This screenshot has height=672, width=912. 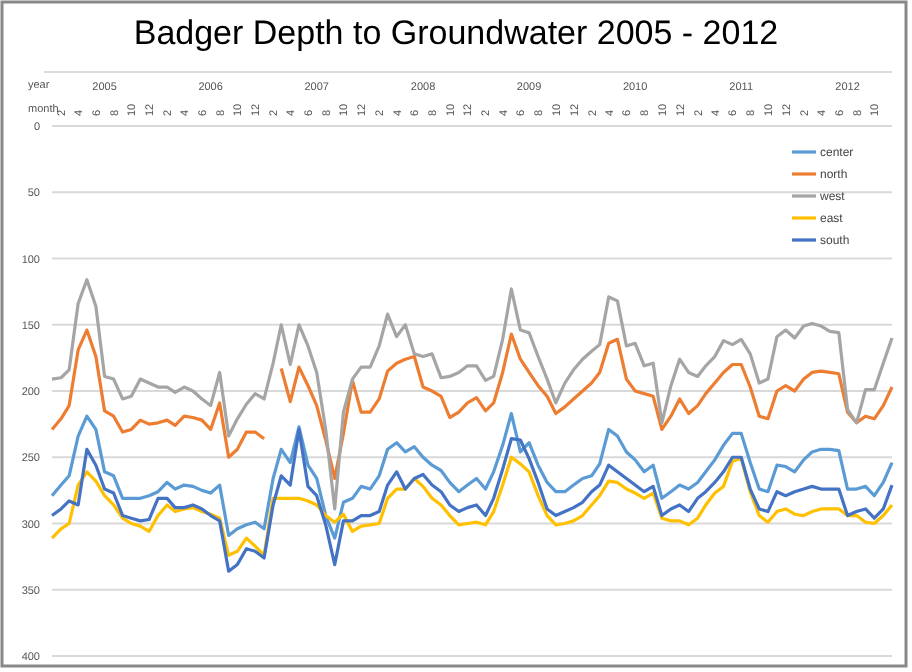 I want to click on line-series, so click(x=472, y=506).